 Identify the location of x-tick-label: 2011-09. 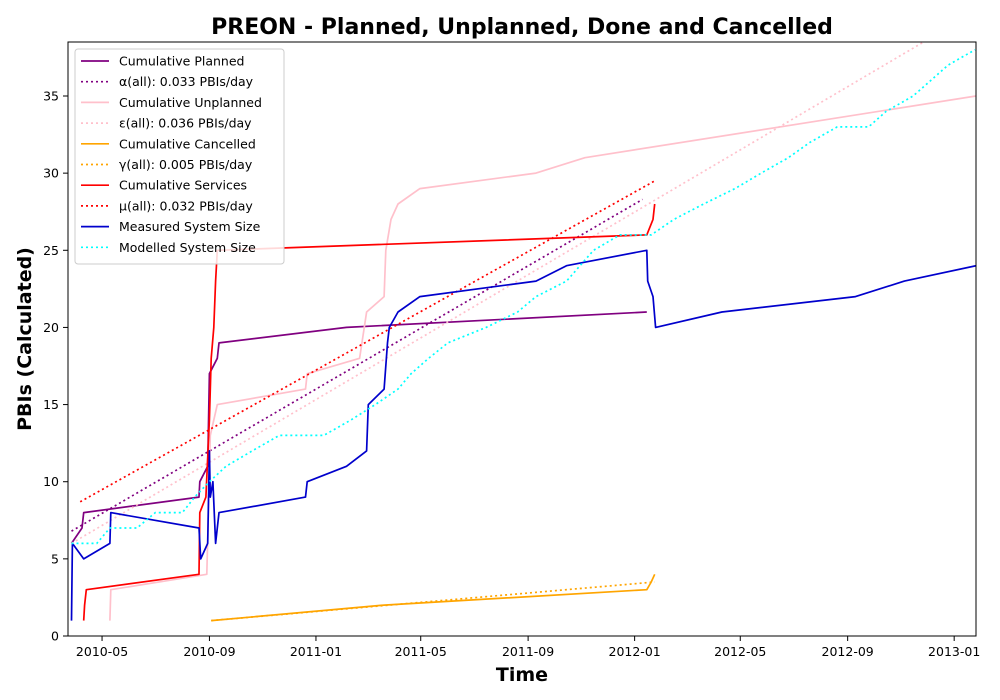
(528, 651).